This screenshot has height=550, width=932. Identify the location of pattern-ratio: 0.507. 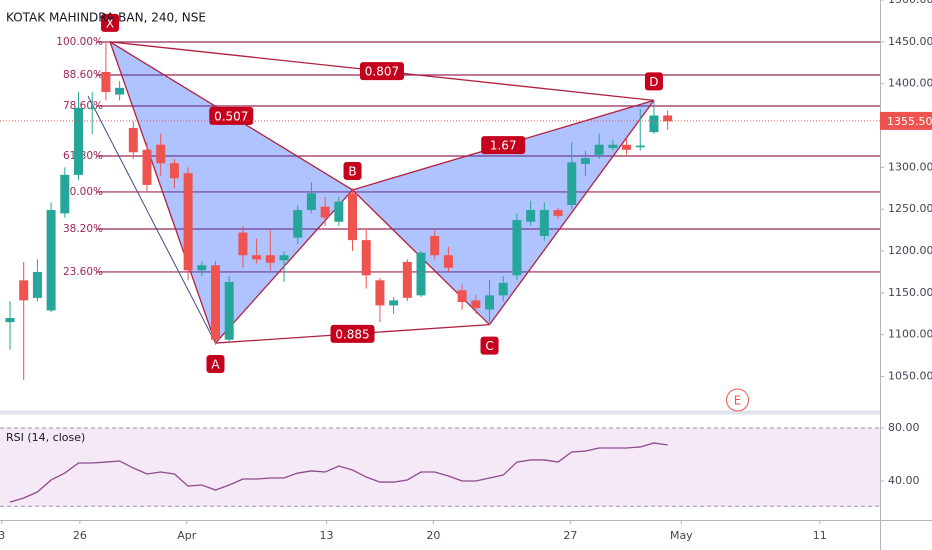
(231, 116).